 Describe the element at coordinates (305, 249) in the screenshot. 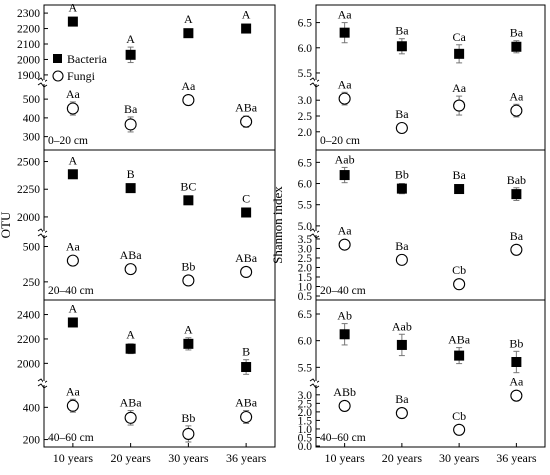

I see `y-tick-label: 3.0` at that location.